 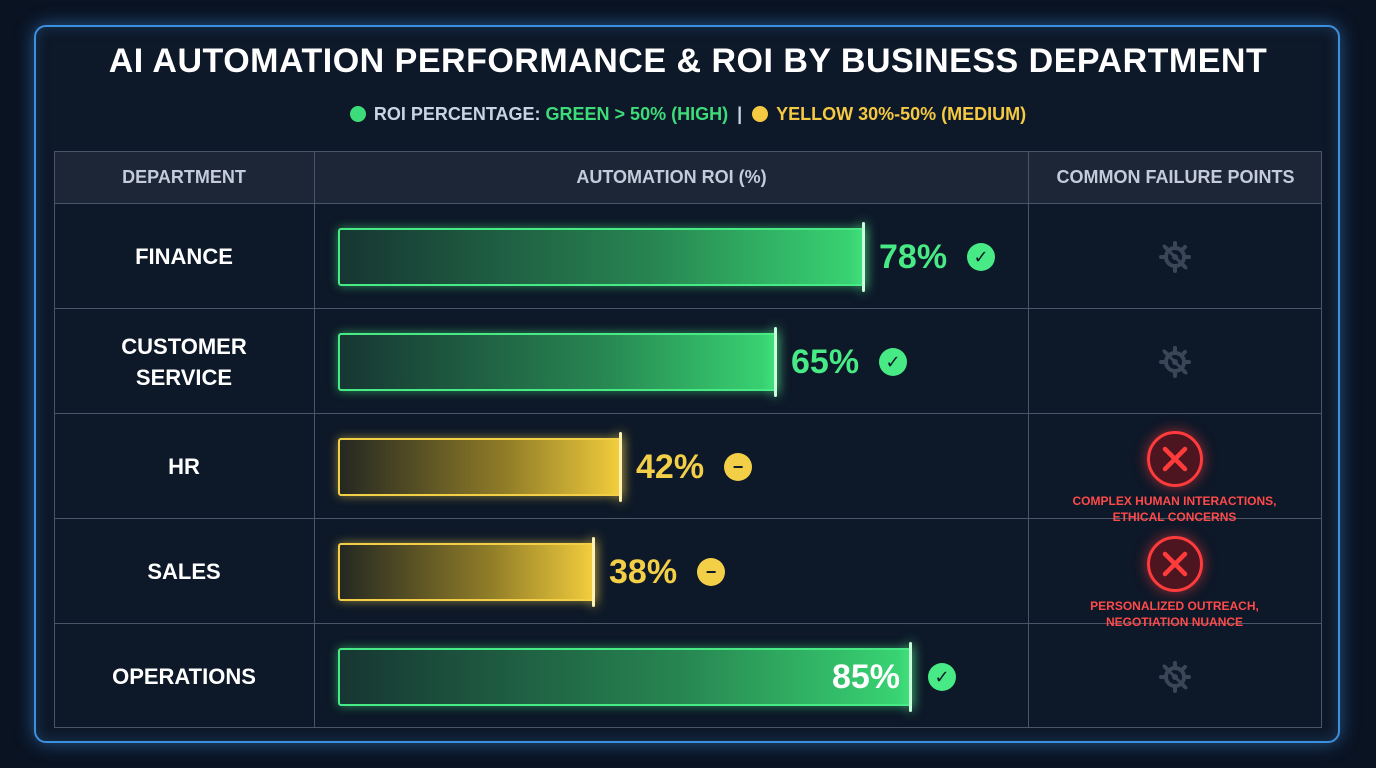 I want to click on department-label: SALES, so click(x=184, y=571).